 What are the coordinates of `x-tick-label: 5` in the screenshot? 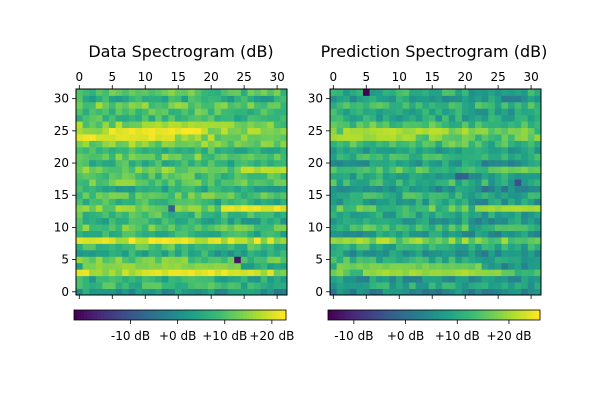 It's located at (366, 77).